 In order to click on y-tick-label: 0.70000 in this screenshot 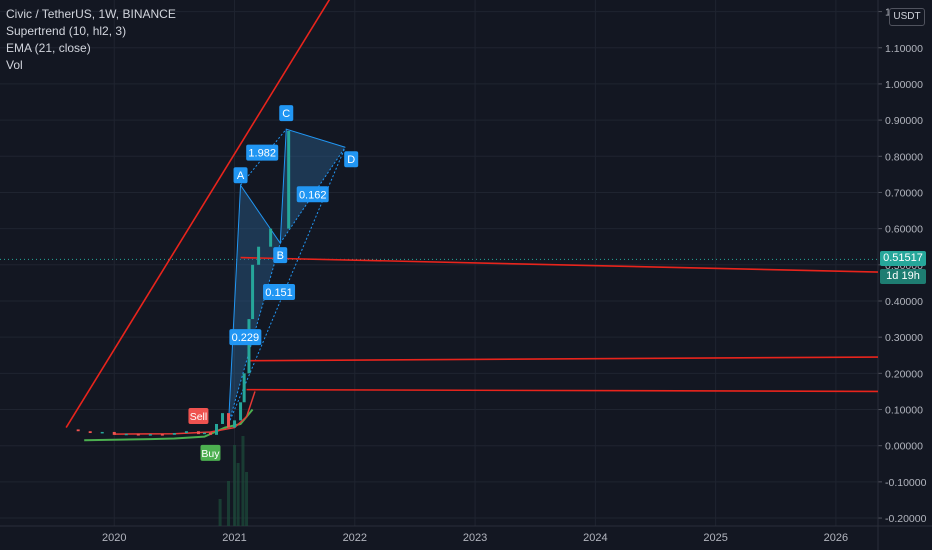, I will do `click(904, 193)`.